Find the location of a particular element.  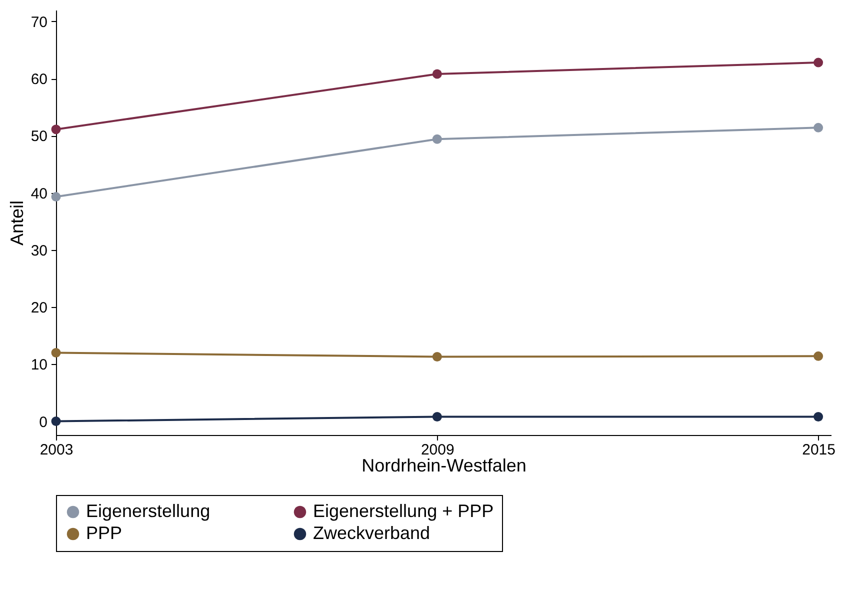

y-tick-label: 10 is located at coordinates (39, 365).